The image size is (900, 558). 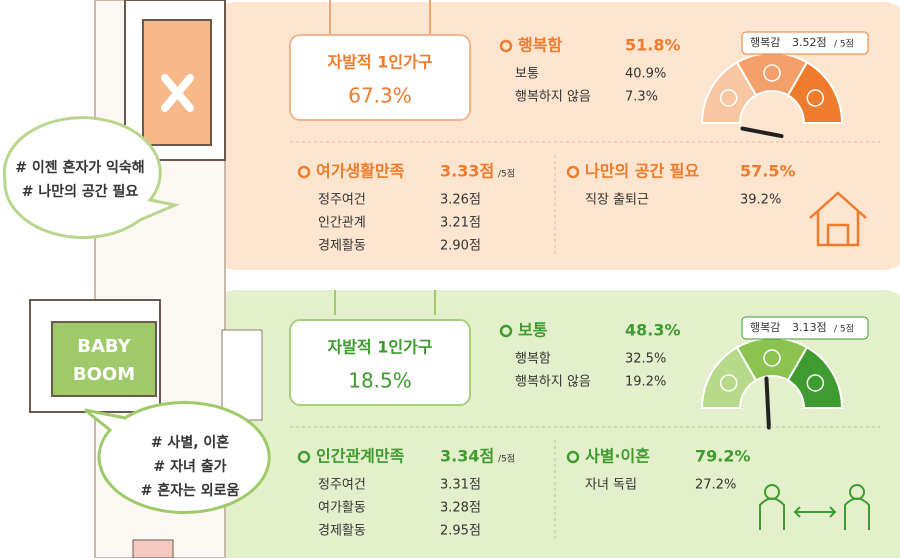 What do you see at coordinates (540, 45) in the screenshot?
I see `happiness-label: 행복함` at bounding box center [540, 45].